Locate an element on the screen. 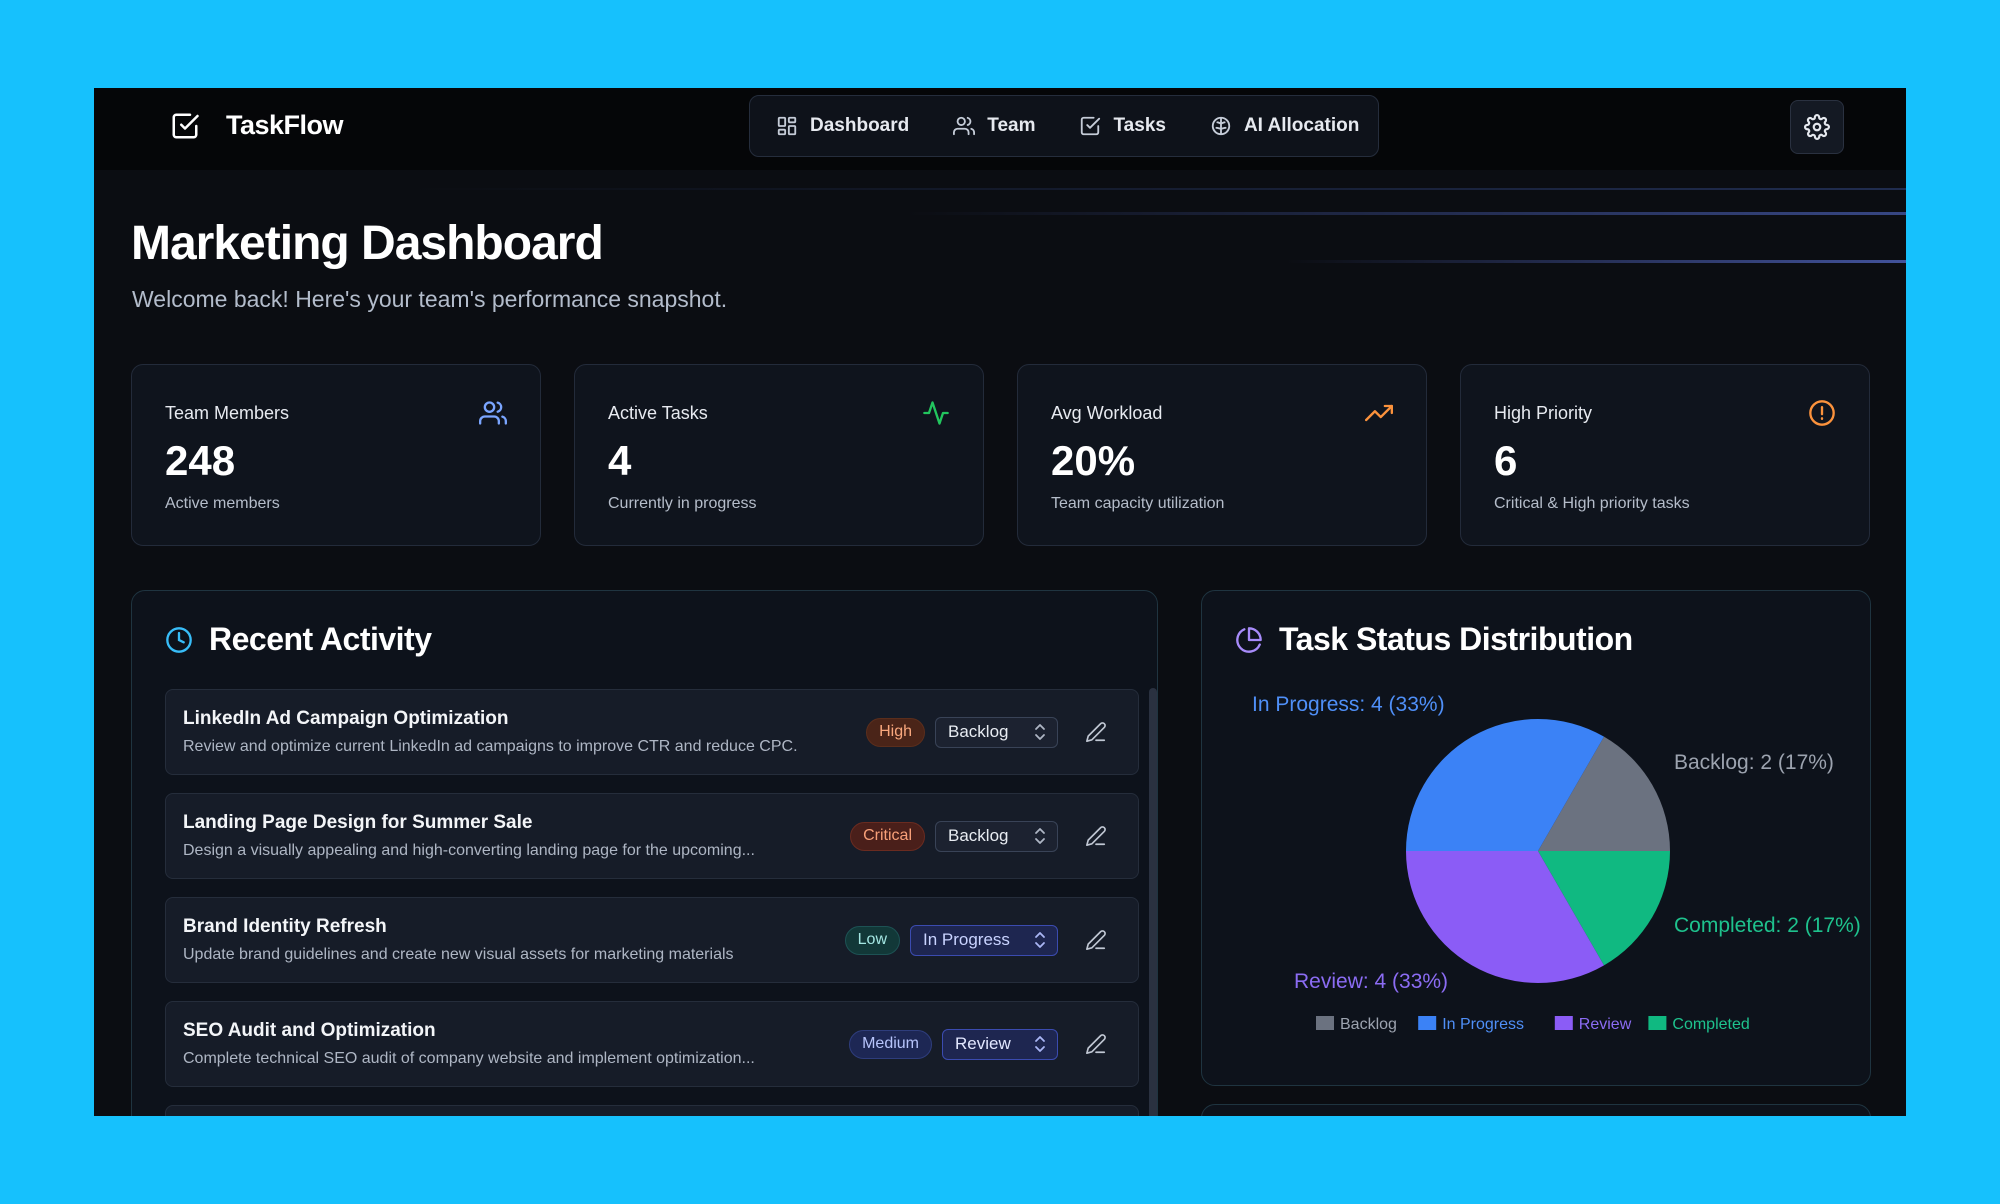 The height and width of the screenshot is (1204, 2000). legend-label: In Progress is located at coordinates (1483, 1024).